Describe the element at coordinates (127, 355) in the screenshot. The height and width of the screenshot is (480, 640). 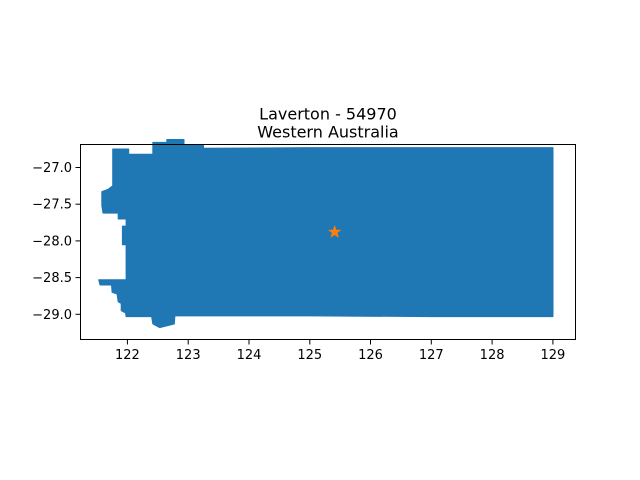
I see `x-tick-label: 122` at that location.